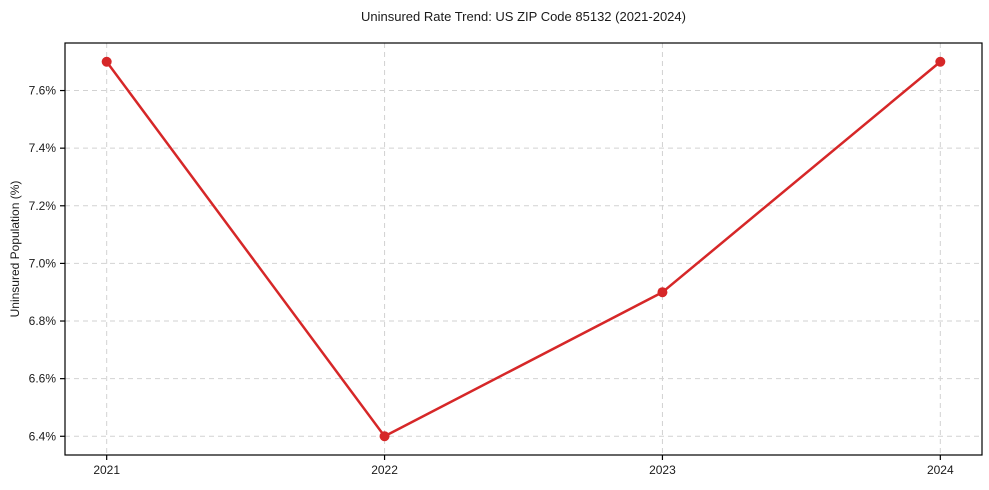  Describe the element at coordinates (384, 470) in the screenshot. I see `x-tick-label: 2022` at that location.